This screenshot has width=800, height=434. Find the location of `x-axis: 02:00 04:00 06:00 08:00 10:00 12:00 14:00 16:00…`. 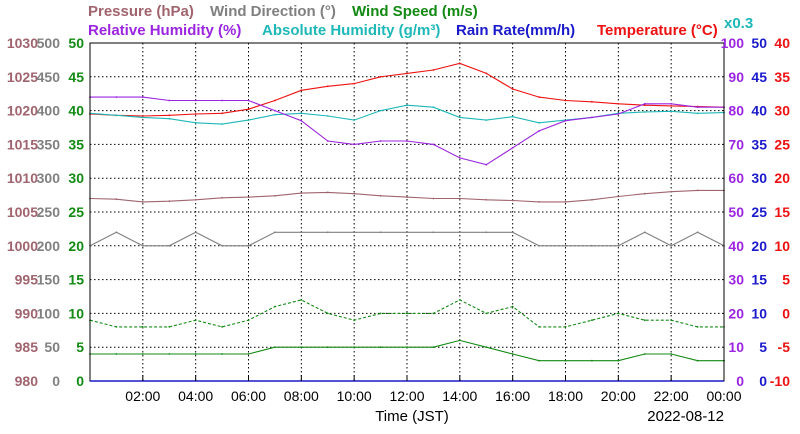

x-axis: 02:00 04:00 06:00 08:00 10:00 12:00 14:00 16:00… is located at coordinates (433, 389).